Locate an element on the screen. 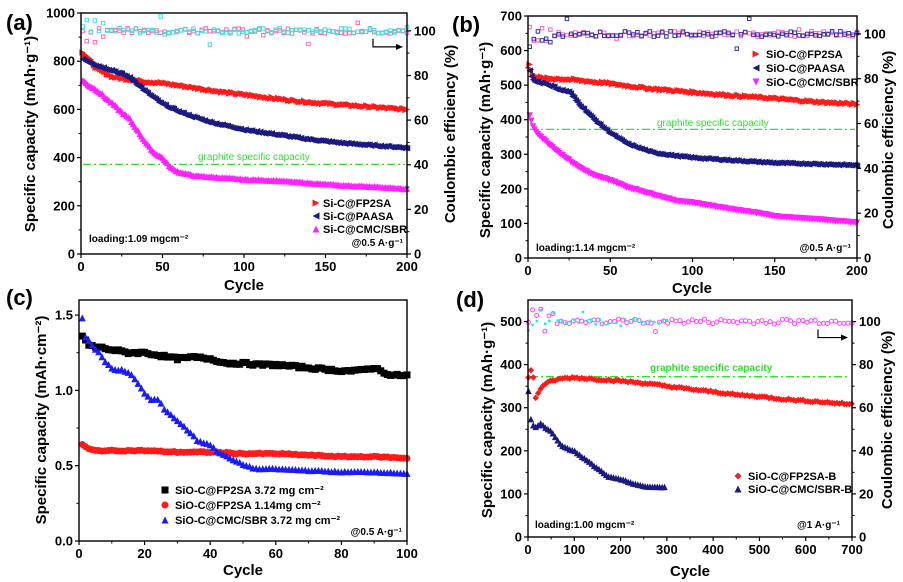  legend-c-0-marker is located at coordinates (165, 490).